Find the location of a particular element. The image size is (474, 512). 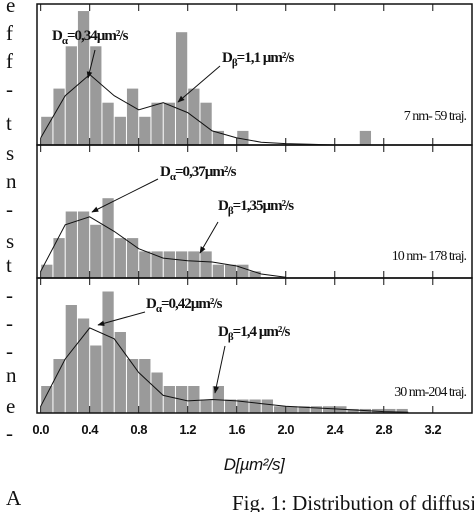

annotation-value: =1,1 µm²/s is located at coordinates (266, 58).